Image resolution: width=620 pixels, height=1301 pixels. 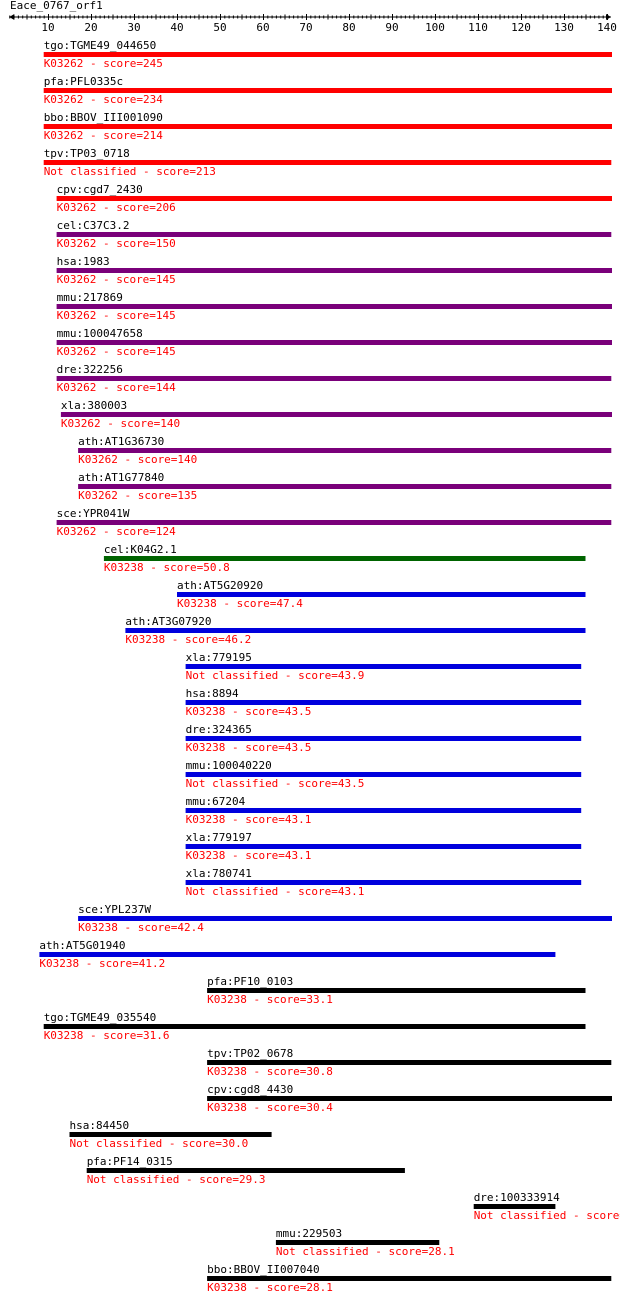 What do you see at coordinates (90, 297) in the screenshot?
I see `hit-name: mmu:217869` at bounding box center [90, 297].